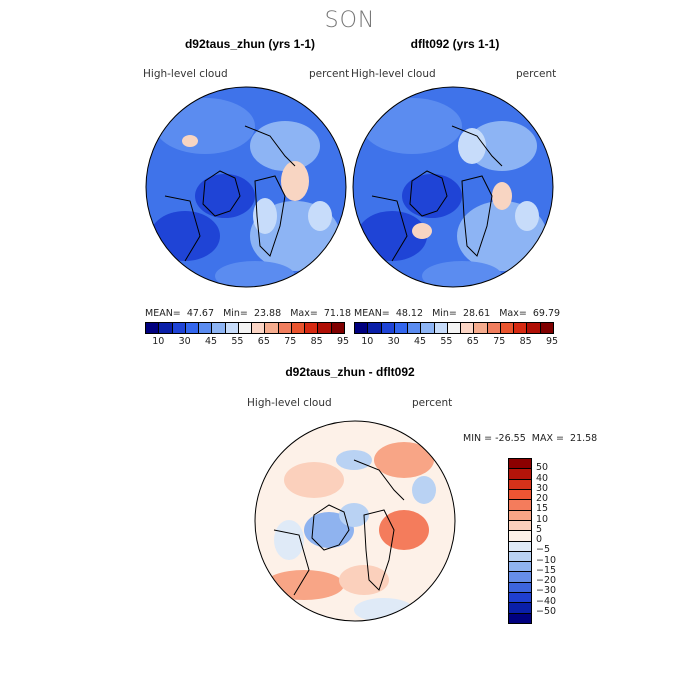 The height and width of the screenshot is (700, 700). What do you see at coordinates (546, 611) in the screenshot?
I see `colorbar-tick-label: −50` at bounding box center [546, 611].